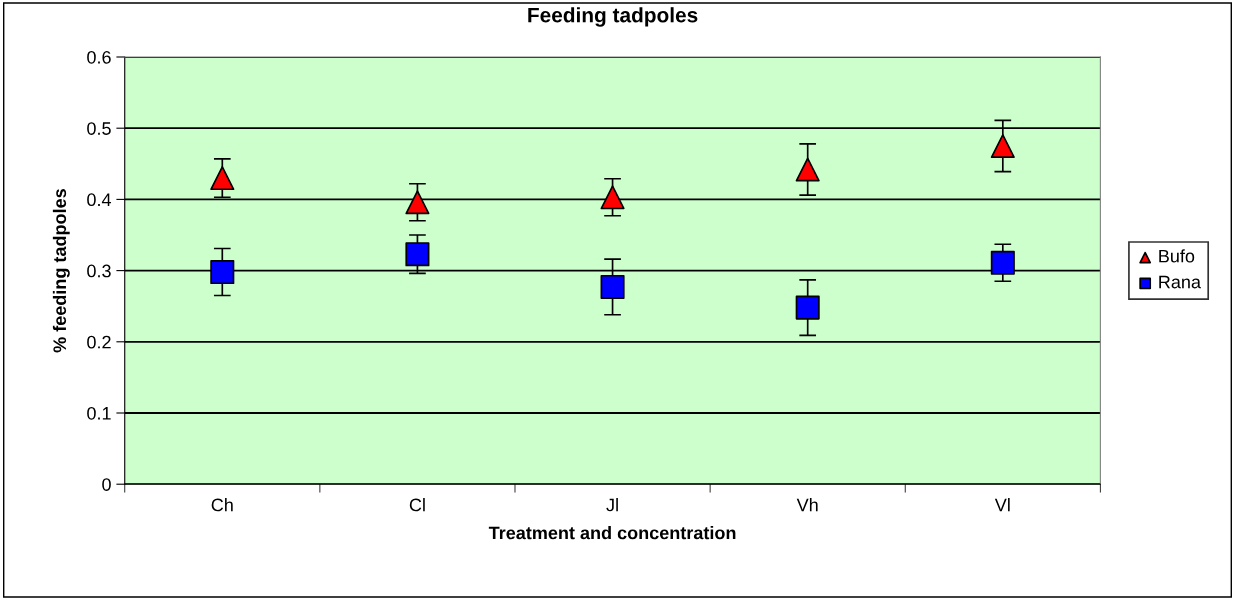 Image resolution: width=1235 pixels, height=600 pixels. Describe the element at coordinates (612, 533) in the screenshot. I see `x-axis-title: Treatment and concentration` at that location.